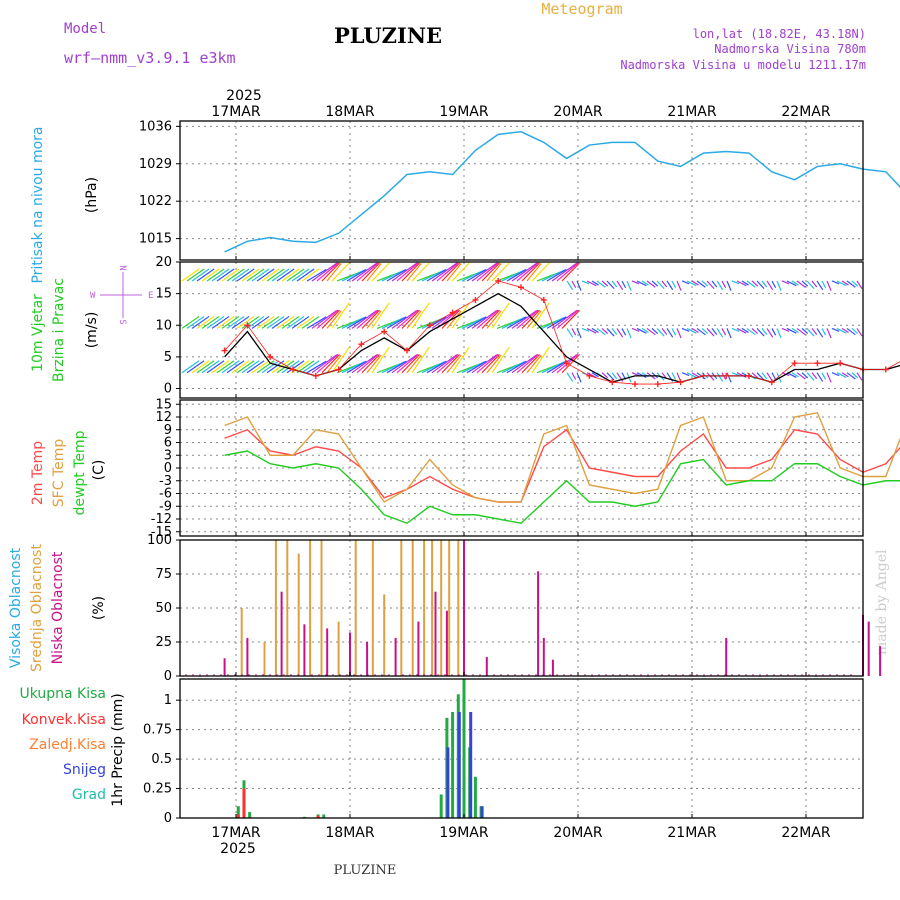 This screenshot has height=900, width=900. What do you see at coordinates (89, 795) in the screenshot?
I see `legend-hail: Grad` at bounding box center [89, 795].